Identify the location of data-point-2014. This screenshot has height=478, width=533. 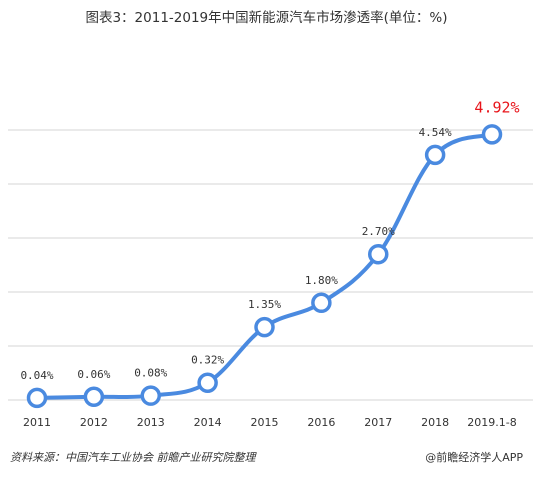
(207, 382).